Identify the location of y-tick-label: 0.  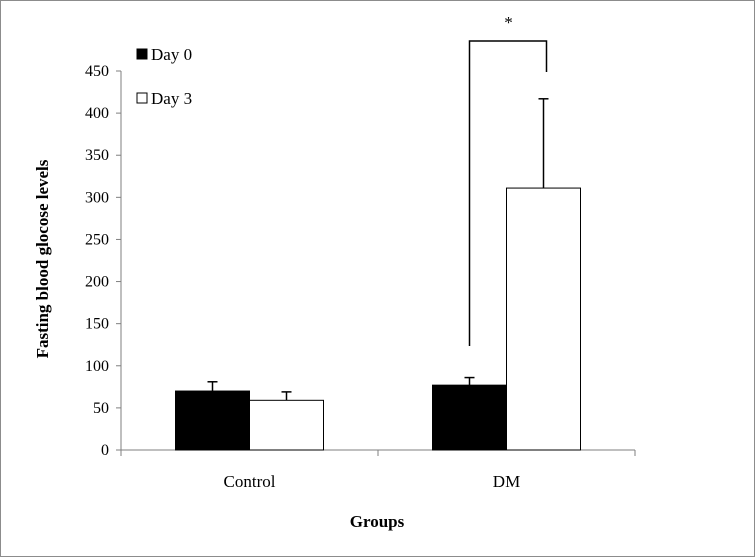
(105, 450).